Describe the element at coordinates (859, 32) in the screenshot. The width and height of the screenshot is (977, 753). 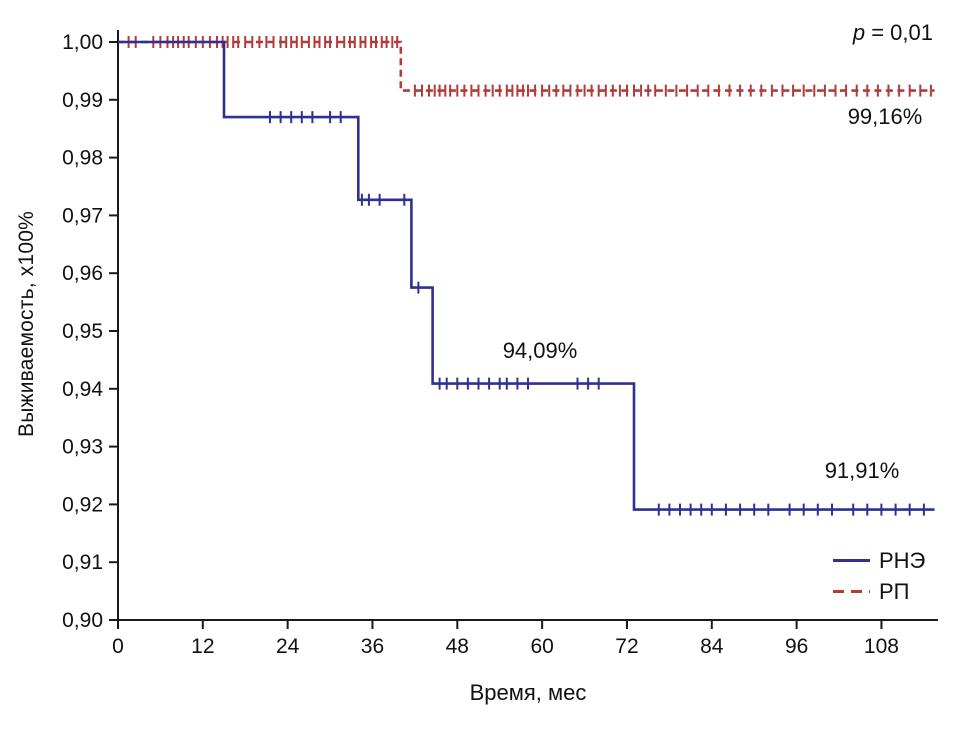
I see `p-symbol: p` at that location.